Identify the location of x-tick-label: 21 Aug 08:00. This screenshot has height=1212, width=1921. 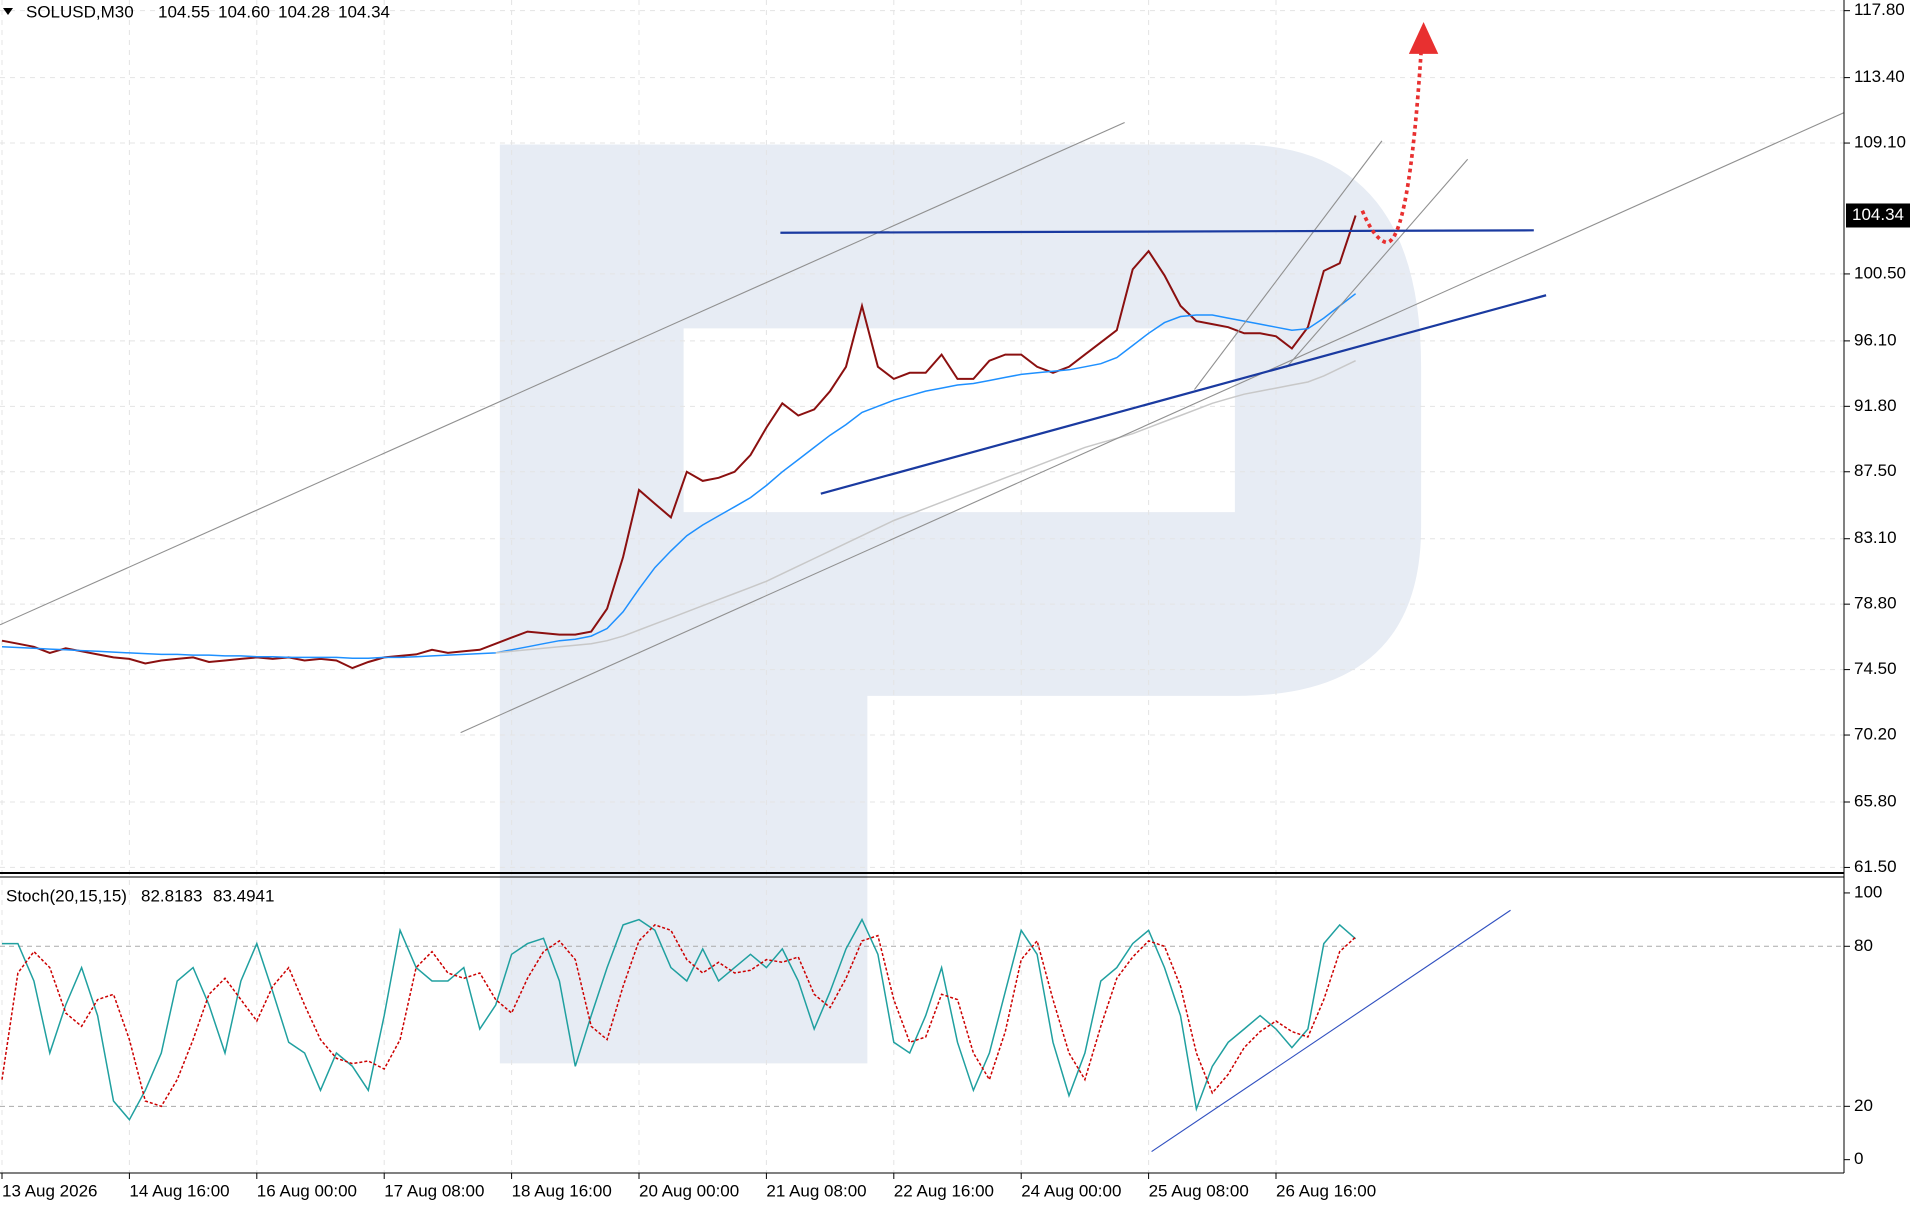
(816, 1190).